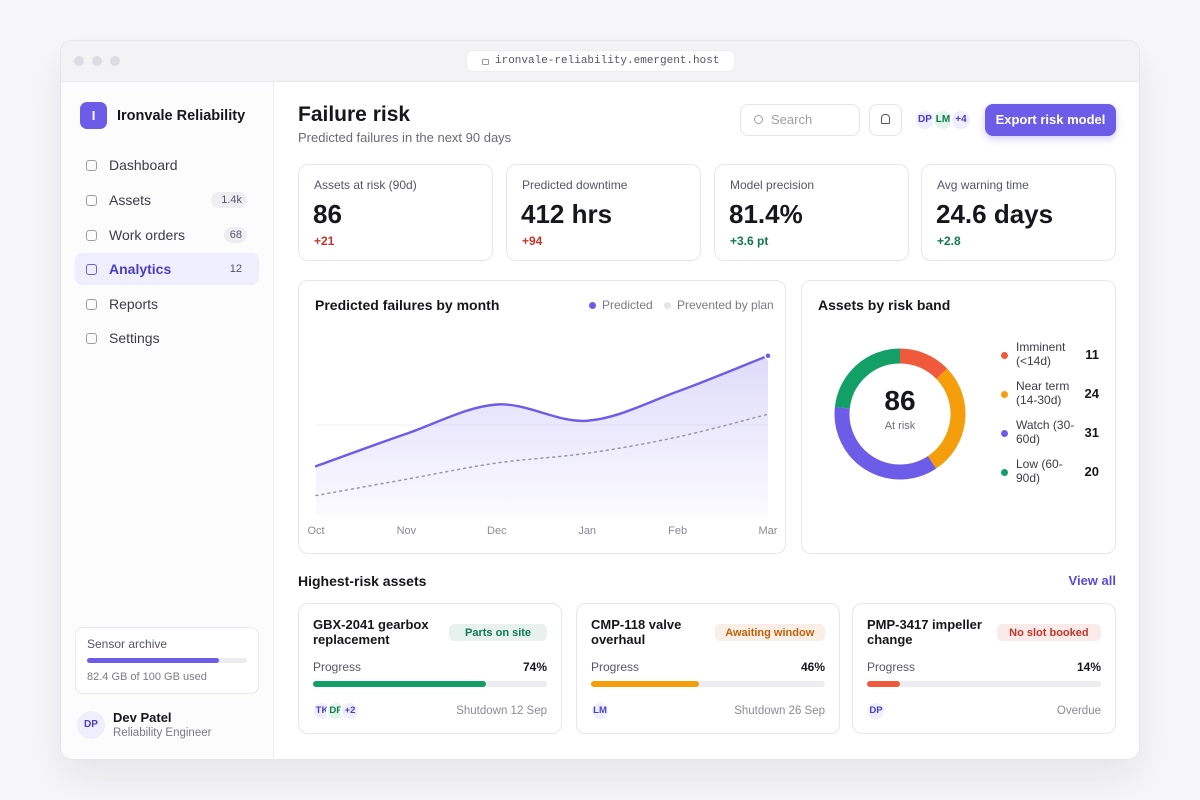  Describe the element at coordinates (995, 214) in the screenshot. I see `kpi-value: 24.6 days` at that location.